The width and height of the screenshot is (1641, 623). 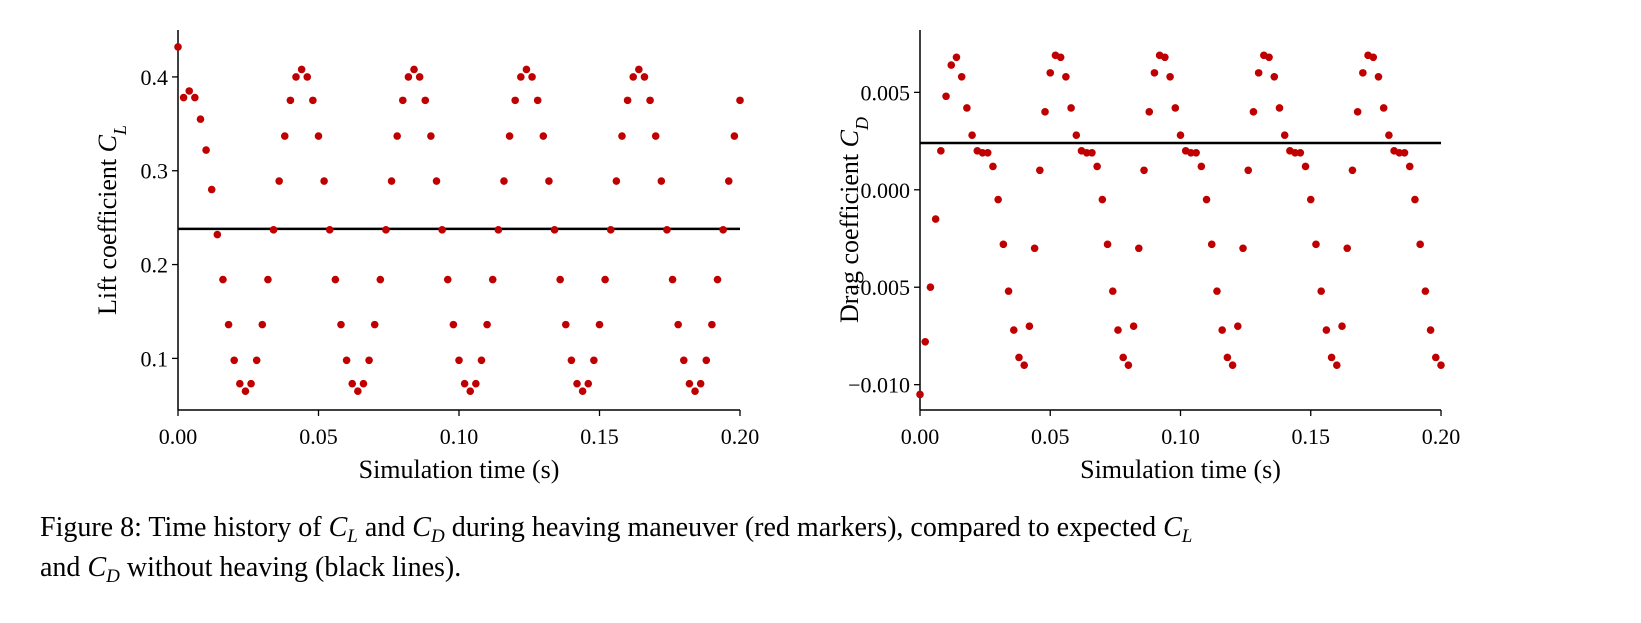 I want to click on y-tick-label: 0.4, so click(x=155, y=77).